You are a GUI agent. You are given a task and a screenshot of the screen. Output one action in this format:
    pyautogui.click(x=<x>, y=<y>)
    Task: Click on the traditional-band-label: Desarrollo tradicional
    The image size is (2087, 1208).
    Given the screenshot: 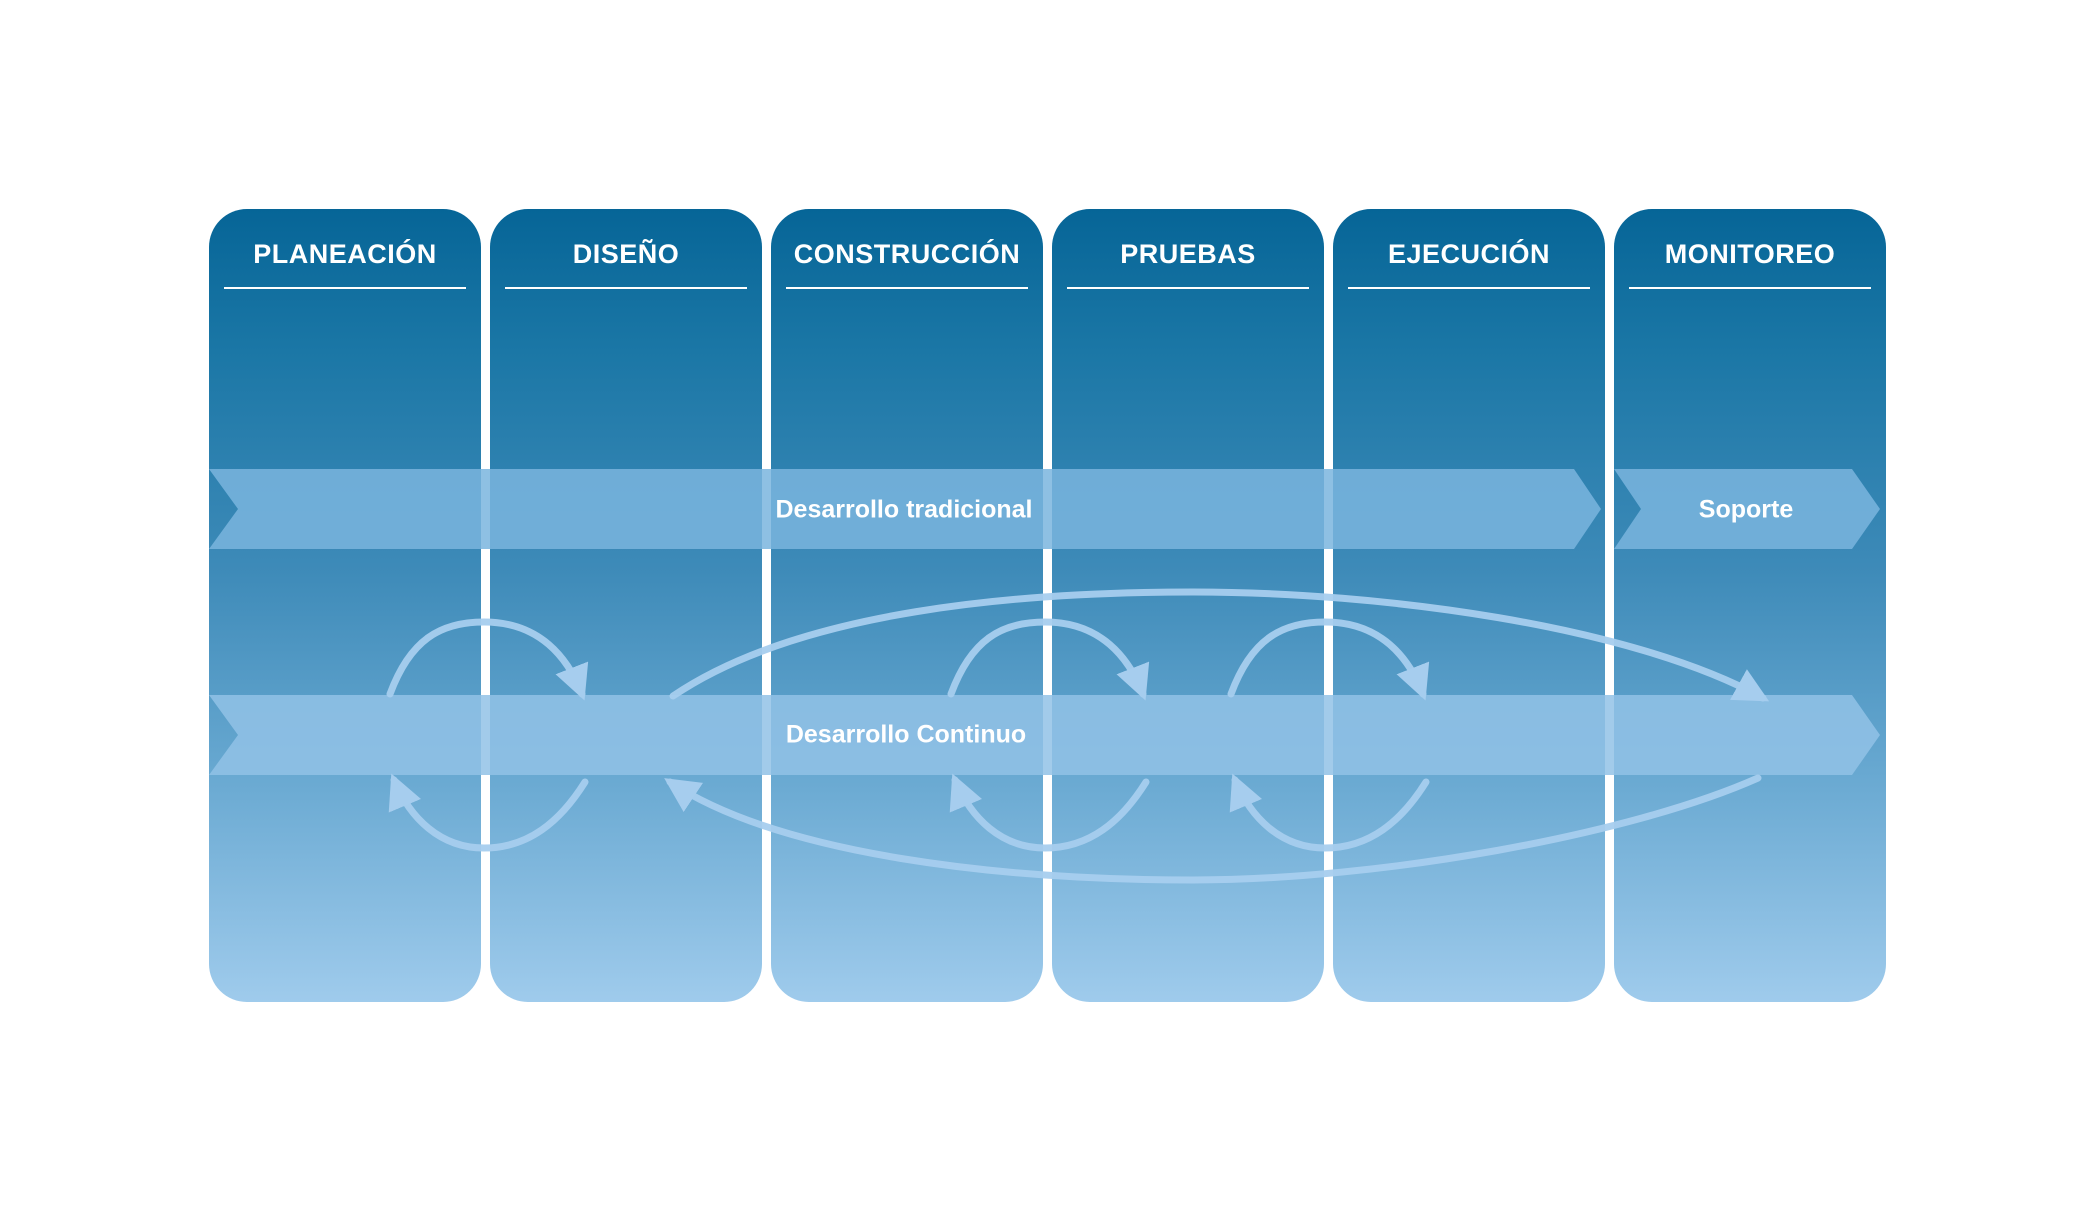 What is the action you would take?
    pyautogui.click(x=904, y=509)
    